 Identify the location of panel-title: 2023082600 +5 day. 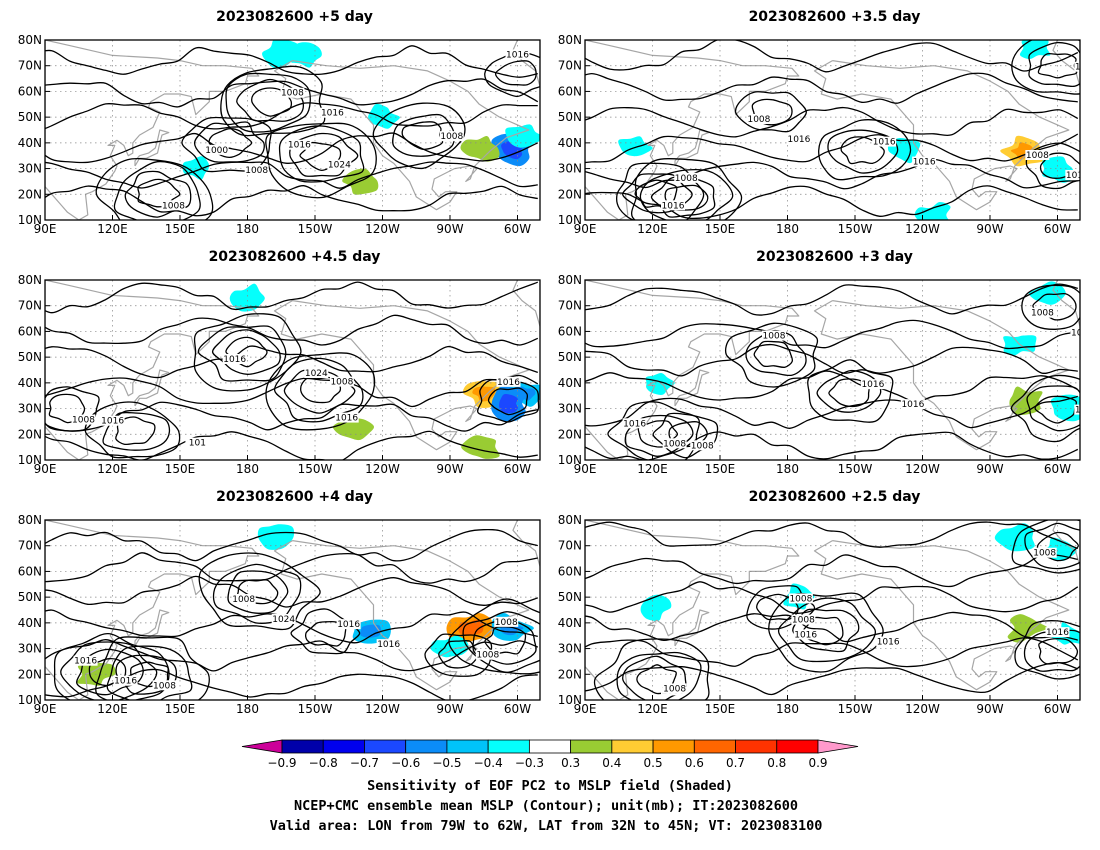
(294, 17).